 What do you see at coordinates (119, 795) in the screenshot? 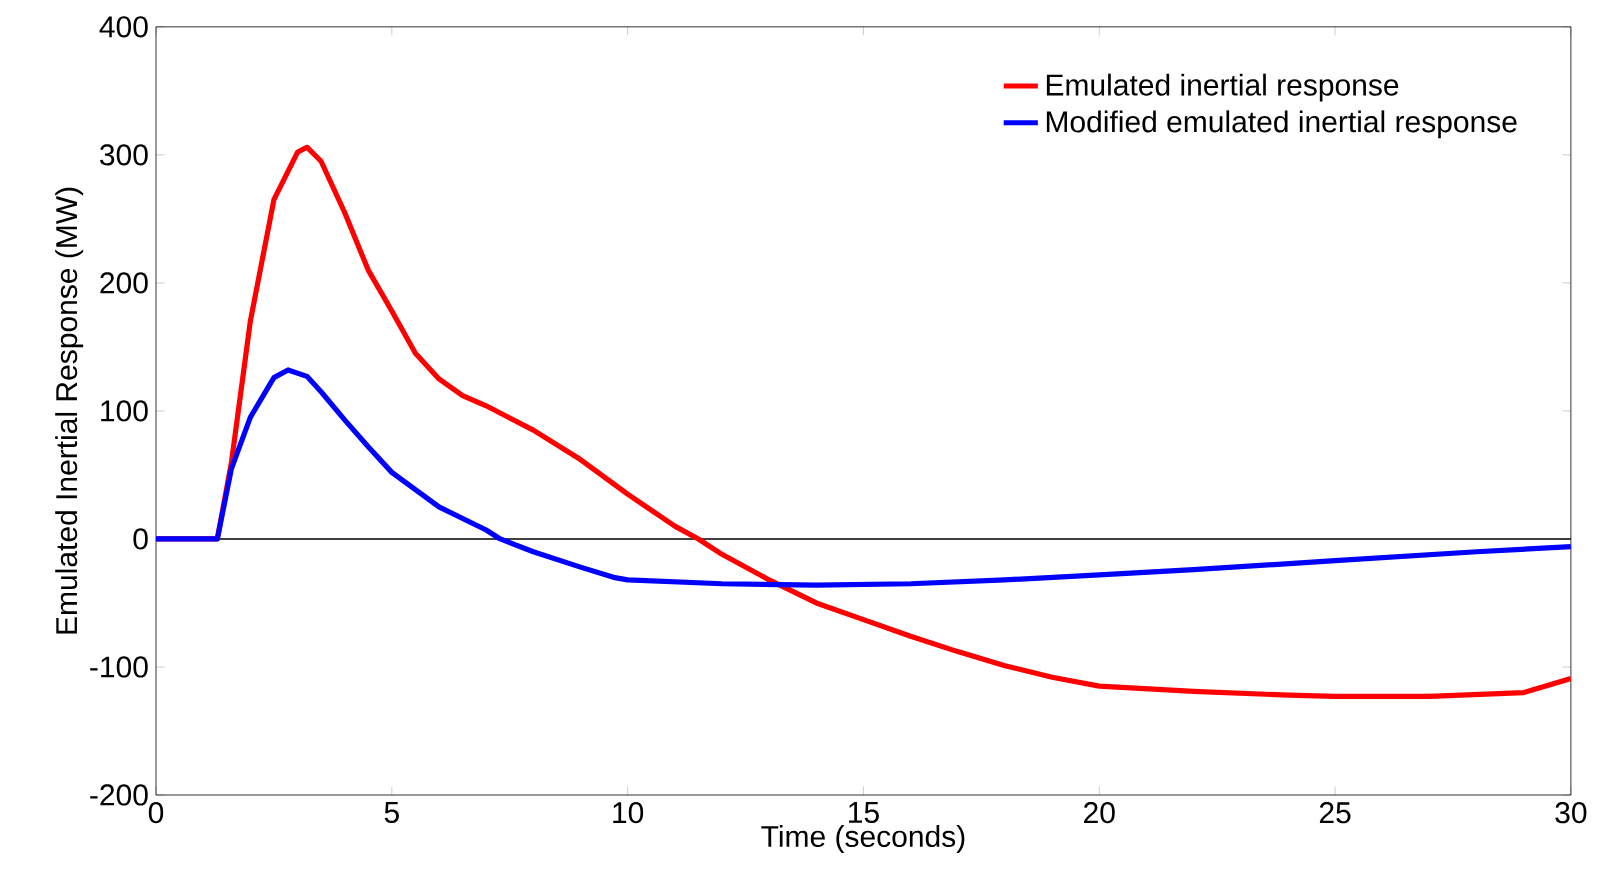
I see `y-tick-label: -200` at bounding box center [119, 795].